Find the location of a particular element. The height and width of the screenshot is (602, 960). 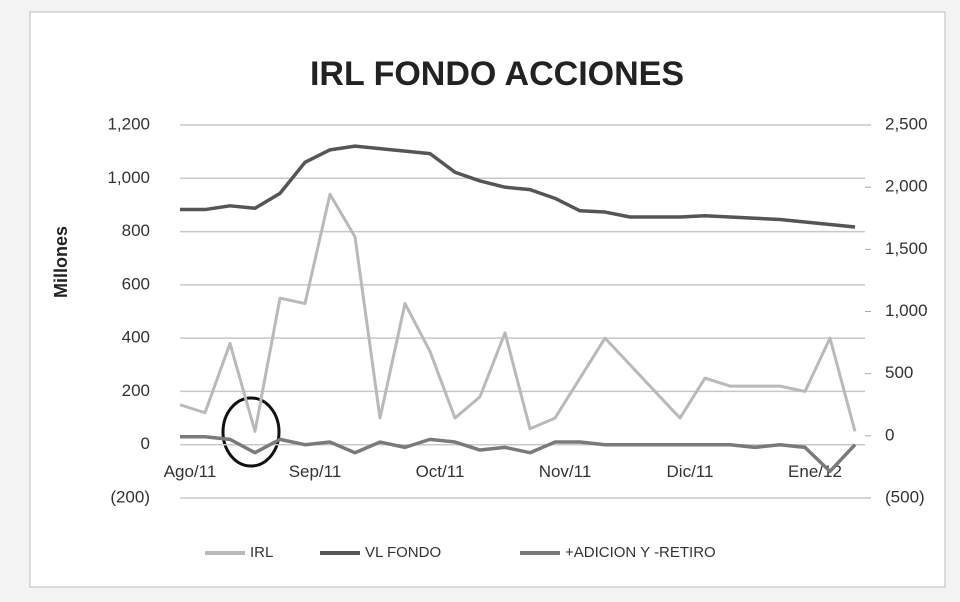

x-tick-label: Sep/11 is located at coordinates (315, 471).